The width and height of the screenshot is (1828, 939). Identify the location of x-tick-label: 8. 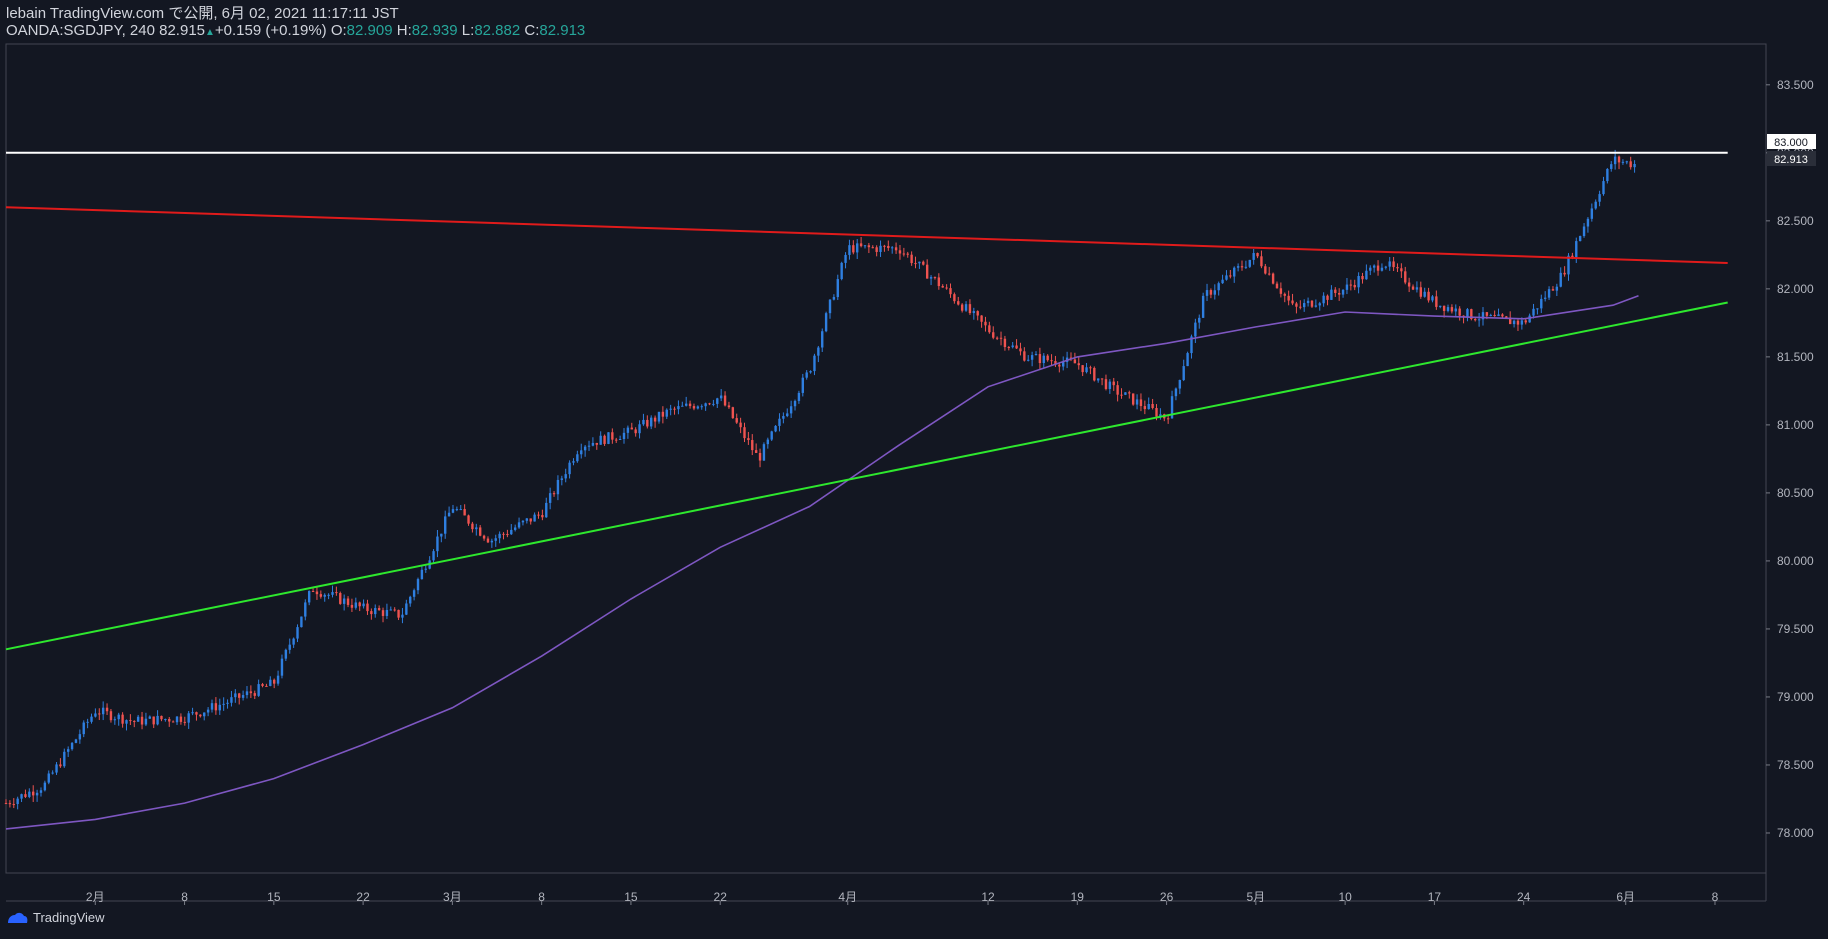
(541, 897).